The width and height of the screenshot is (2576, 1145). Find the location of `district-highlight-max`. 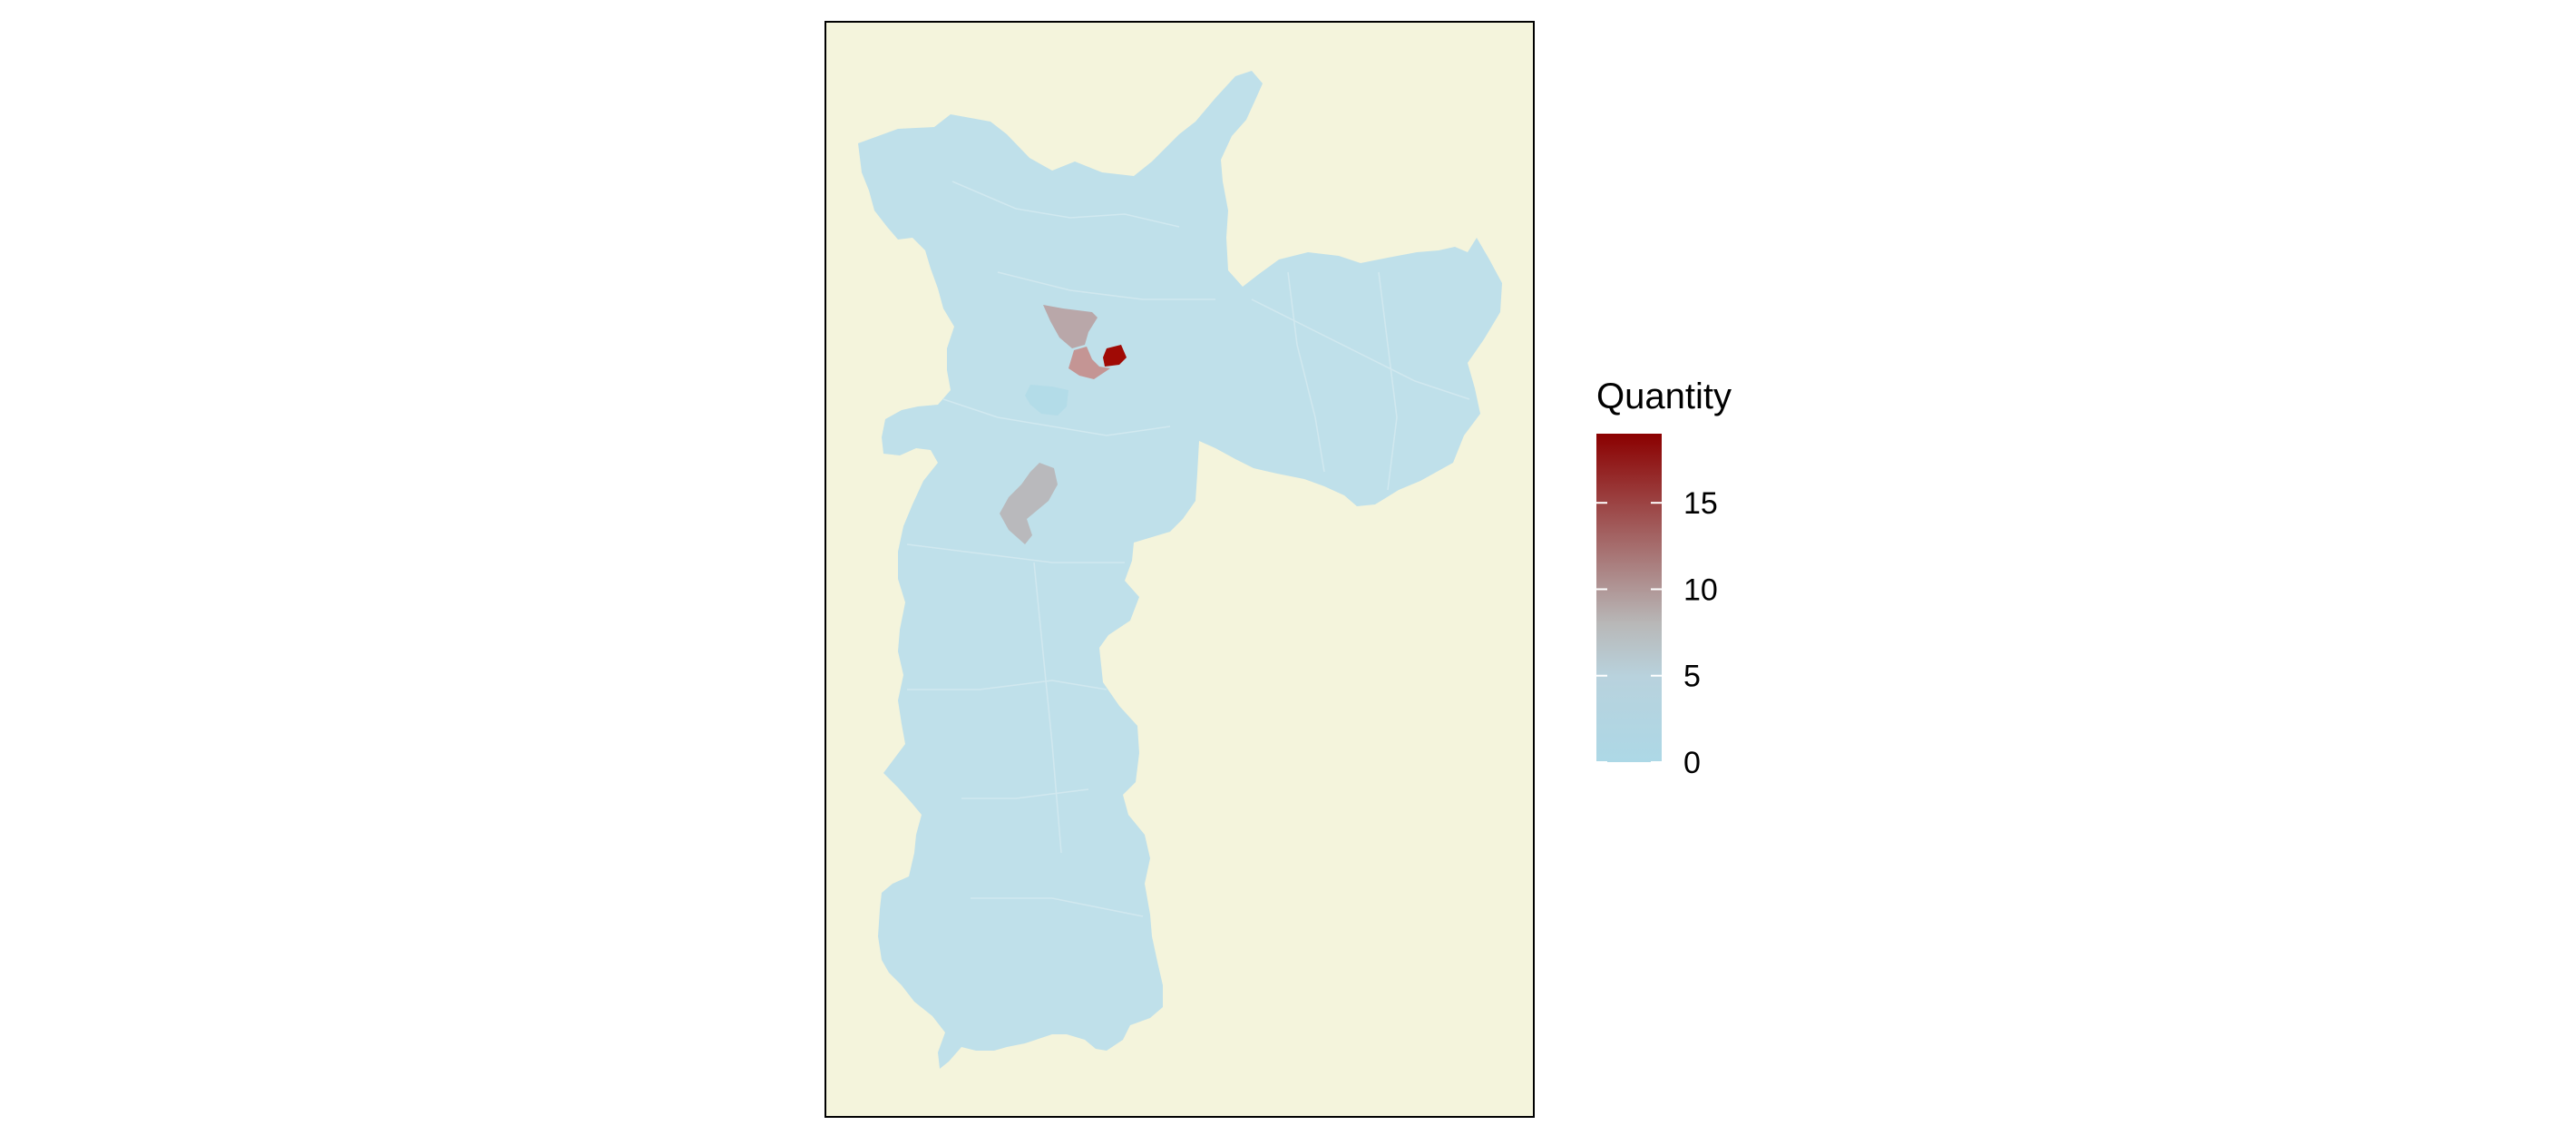

district-highlight-max is located at coordinates (1115, 356).